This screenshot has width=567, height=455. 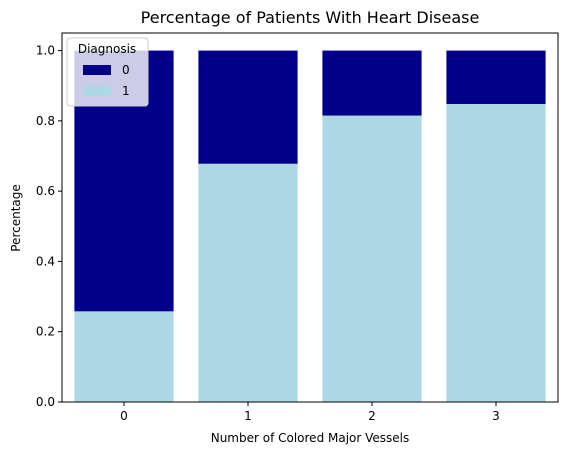 I want to click on y-tick-label: 0.4, so click(x=45, y=261).